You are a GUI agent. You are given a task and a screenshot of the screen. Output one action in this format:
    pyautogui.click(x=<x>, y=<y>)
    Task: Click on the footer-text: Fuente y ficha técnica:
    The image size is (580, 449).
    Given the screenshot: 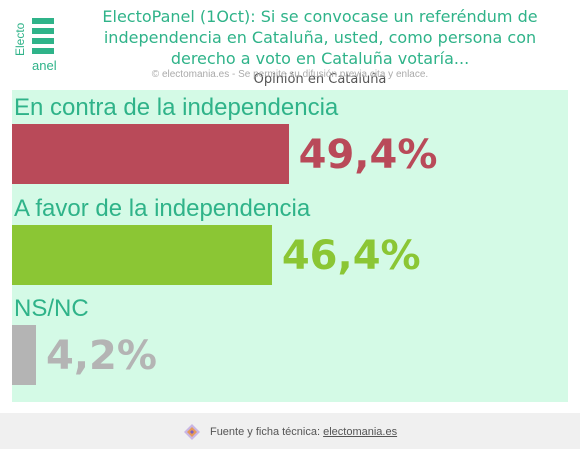 What is the action you would take?
    pyautogui.click(x=265, y=431)
    